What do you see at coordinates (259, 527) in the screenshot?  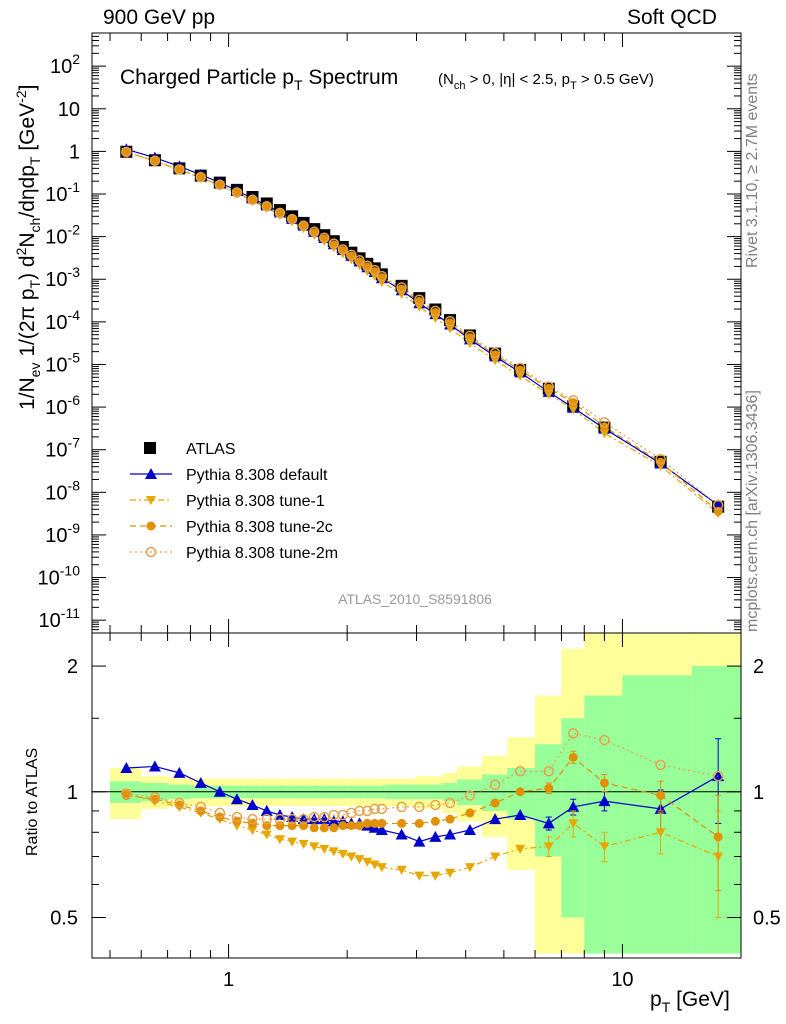 I see `legend-label: Pythia 8.308 tune-2c` at bounding box center [259, 527].